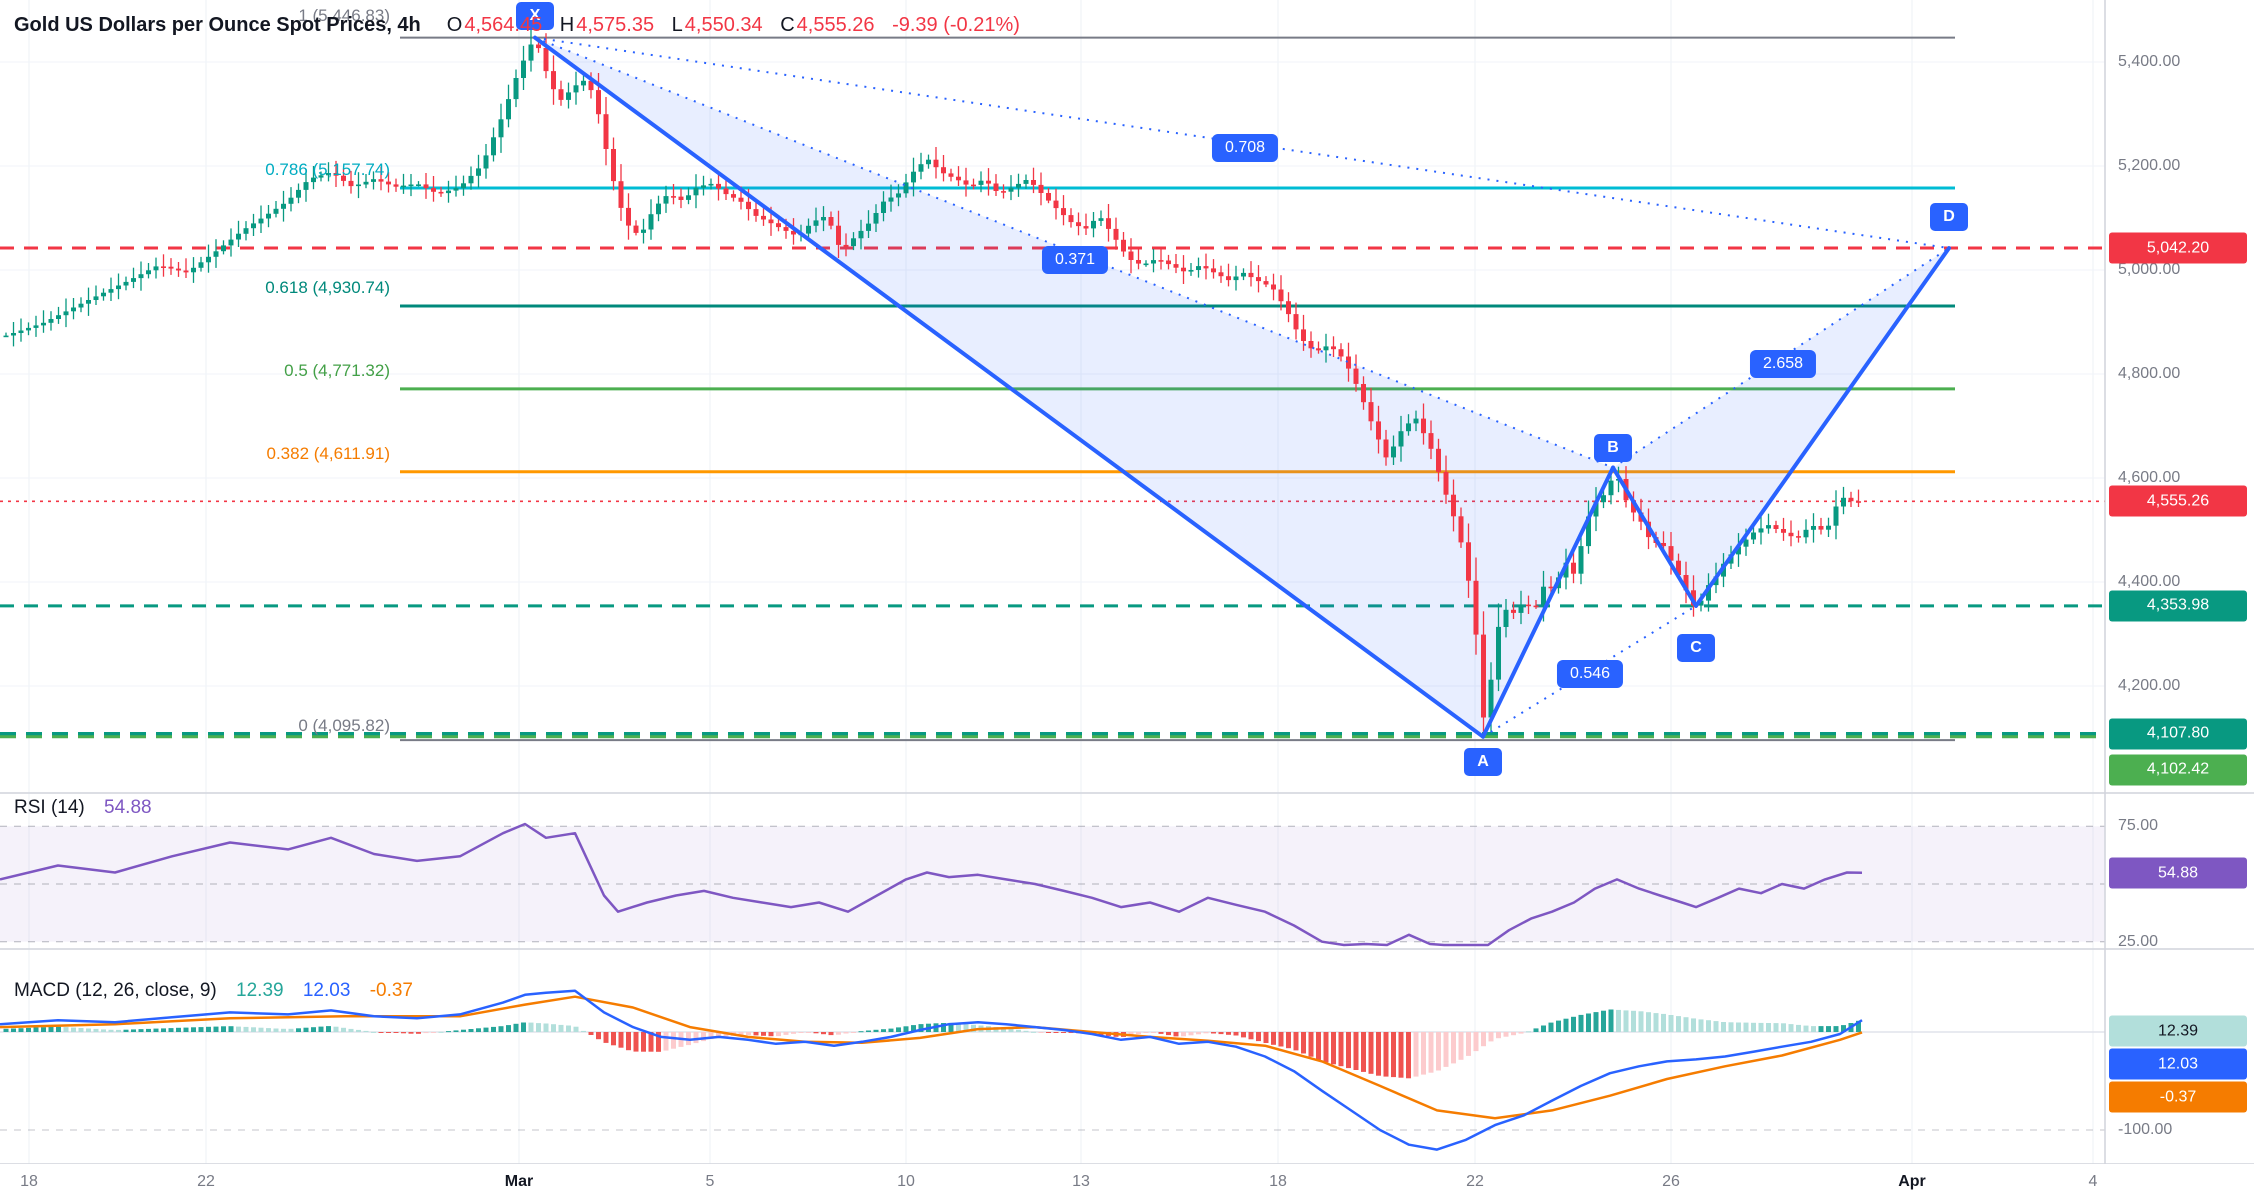 Image resolution: width=2254 pixels, height=1200 pixels. I want to click on high-label: H, so click(567, 25).